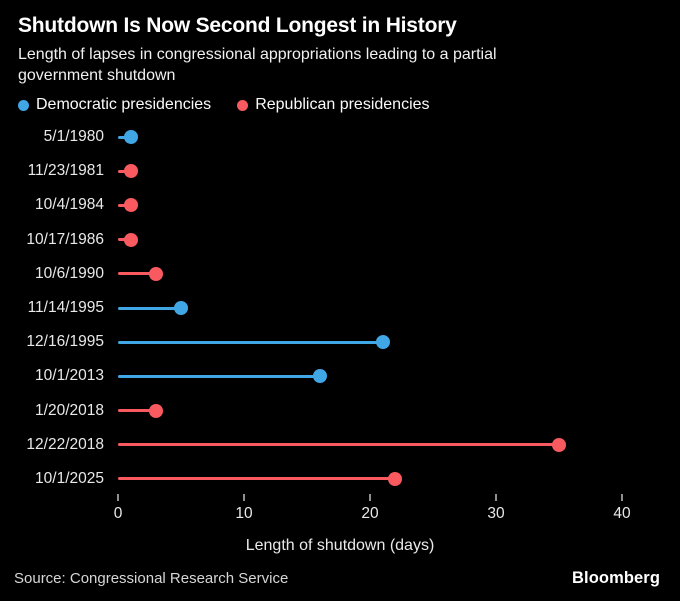 This screenshot has width=680, height=601. What do you see at coordinates (243, 105) in the screenshot?
I see `legend-dot-republican-icon` at bounding box center [243, 105].